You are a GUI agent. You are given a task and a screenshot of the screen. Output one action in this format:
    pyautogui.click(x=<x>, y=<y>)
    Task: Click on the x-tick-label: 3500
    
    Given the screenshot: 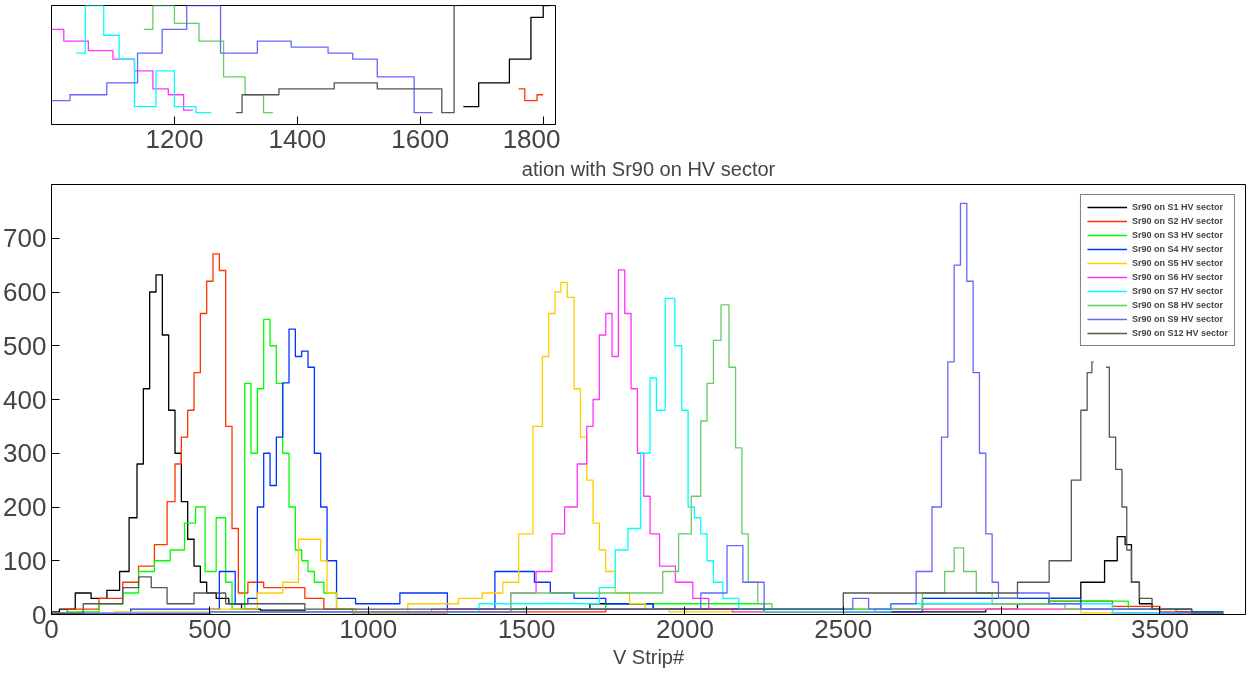 What is the action you would take?
    pyautogui.click(x=1160, y=628)
    